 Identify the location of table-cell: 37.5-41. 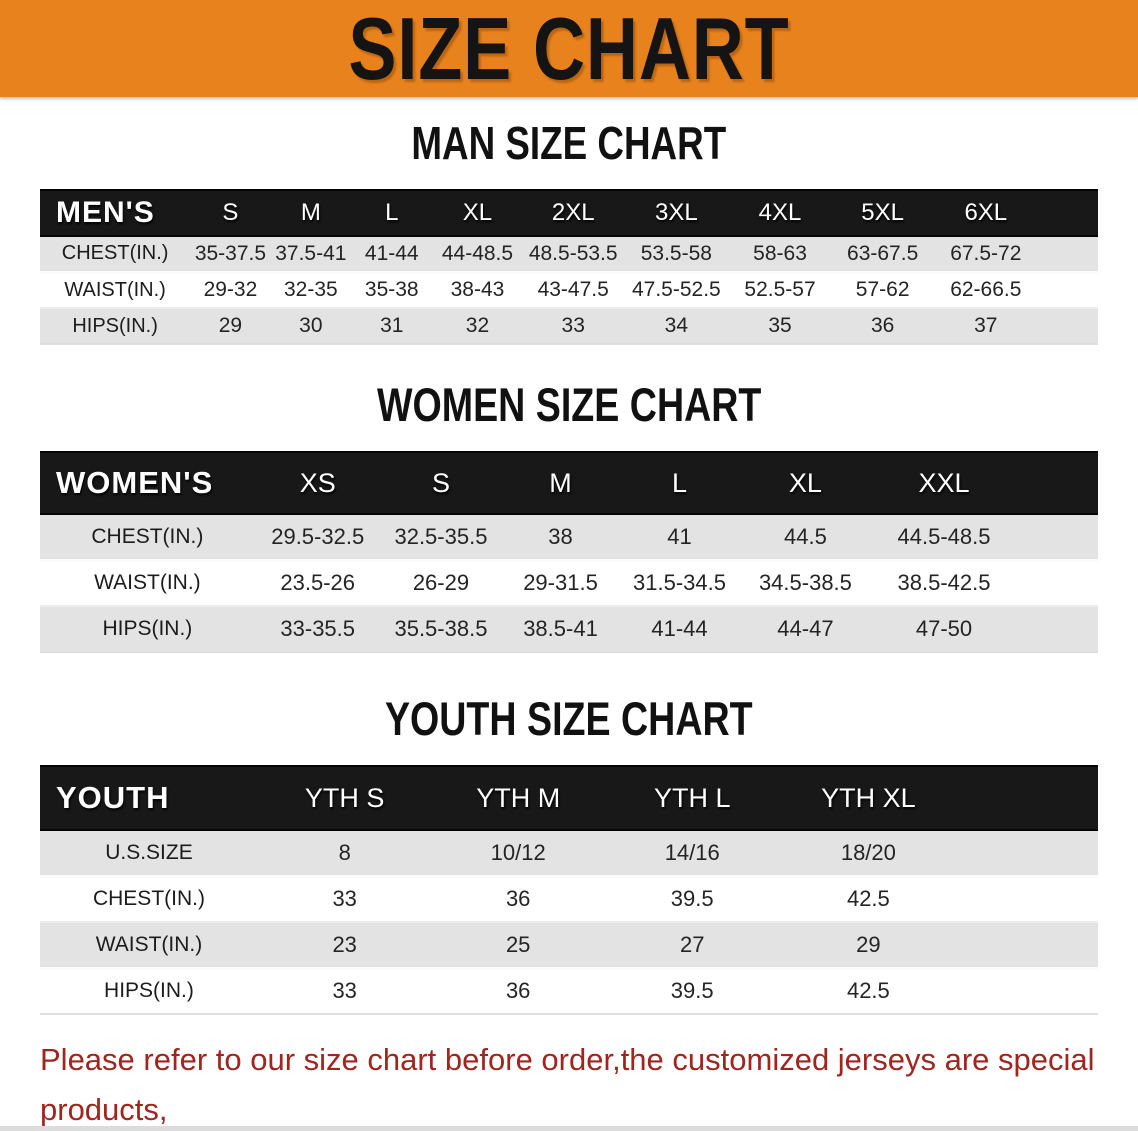
(311, 255).